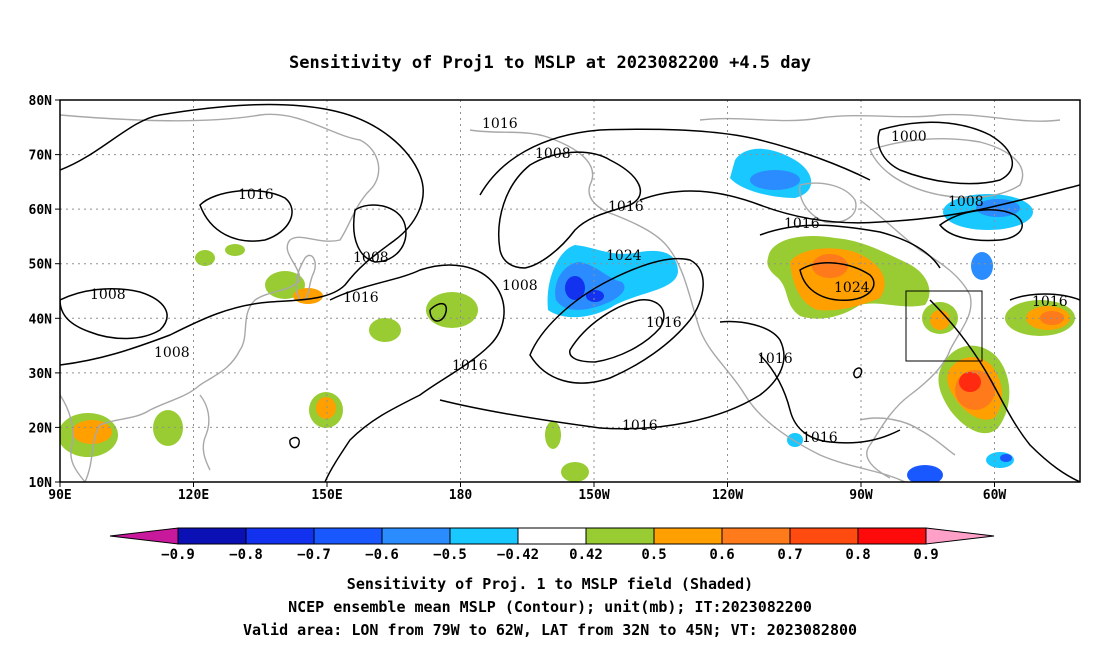  Describe the element at coordinates (586, 555) in the screenshot. I see `colorbar-tick-label: 0.42` at that location.